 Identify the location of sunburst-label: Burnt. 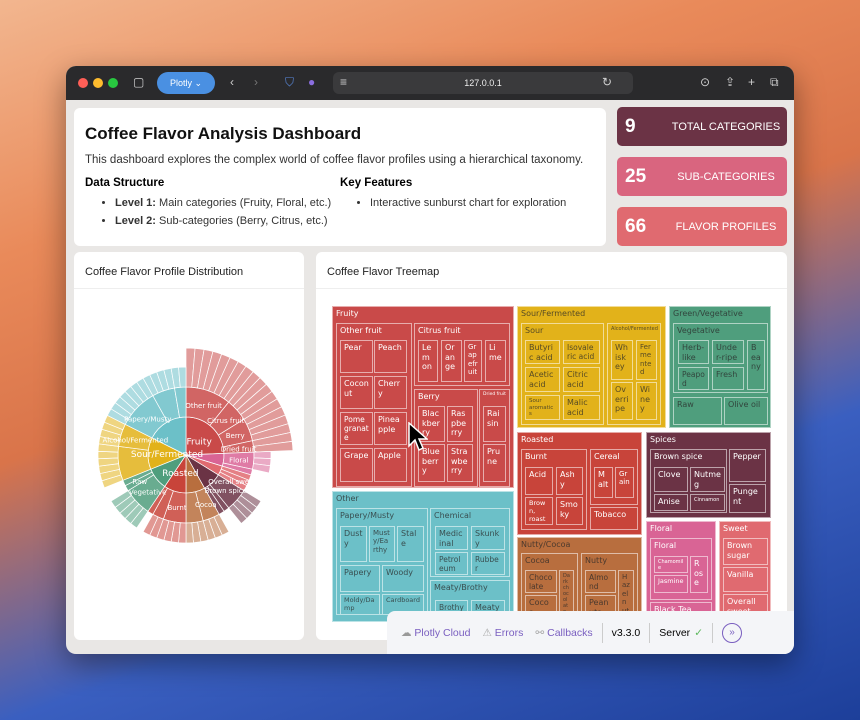
(176, 508).